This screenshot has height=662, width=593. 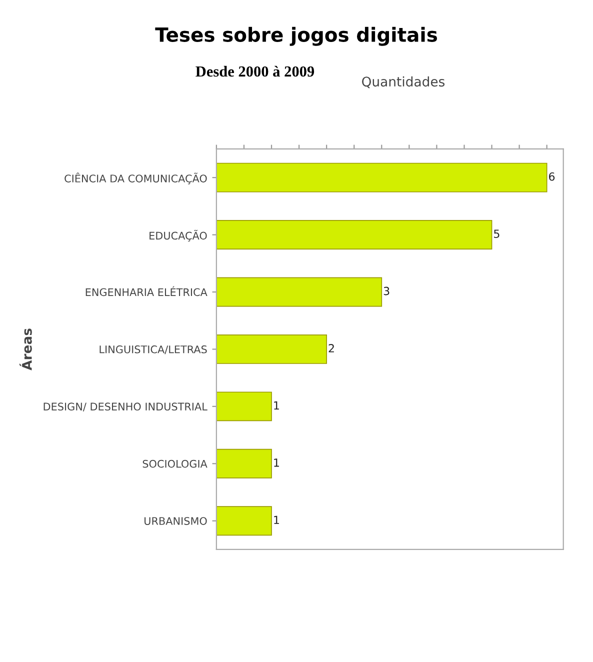 What do you see at coordinates (175, 464) in the screenshot?
I see `y-tick-label: SOCIOLOGIA` at bounding box center [175, 464].